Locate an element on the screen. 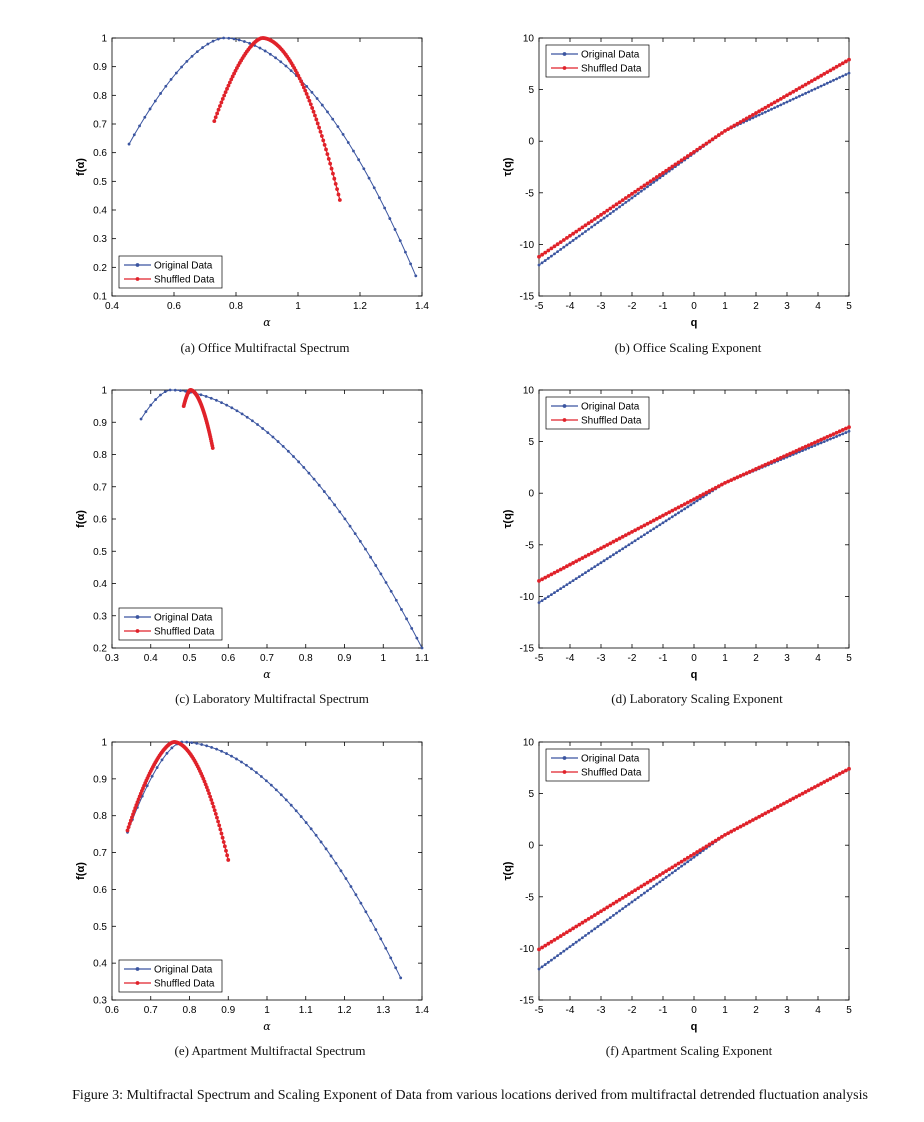  y-tick-label: 0.5 is located at coordinates (100, 182).